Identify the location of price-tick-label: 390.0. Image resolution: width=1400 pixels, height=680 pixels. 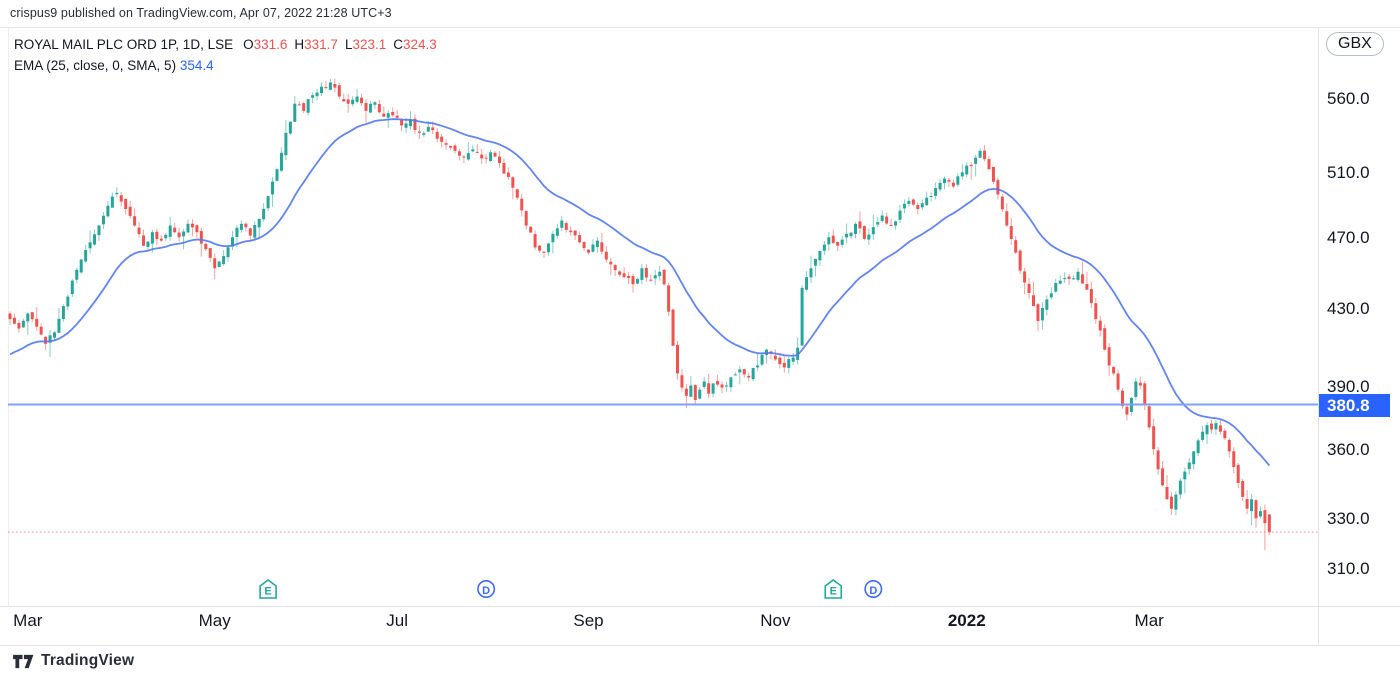
(1348, 386).